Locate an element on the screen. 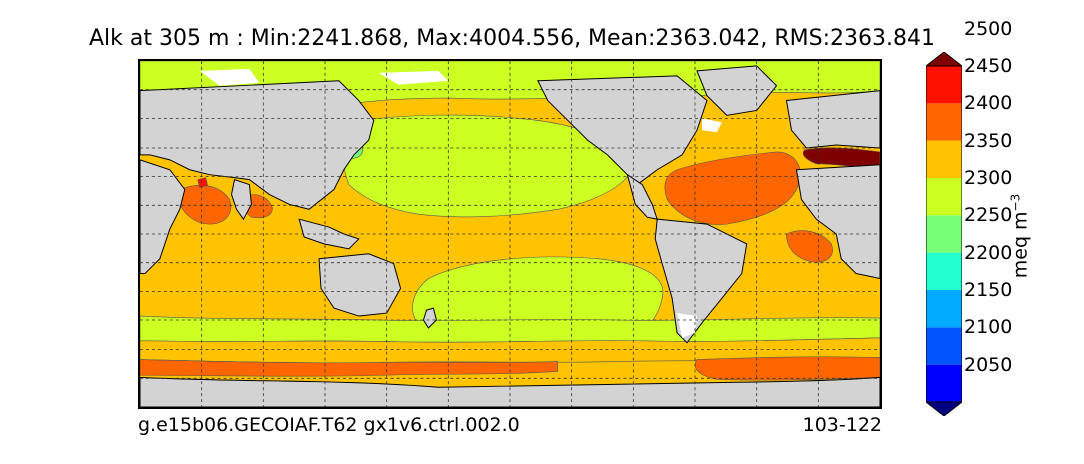  colorbar is located at coordinates (944, 234).